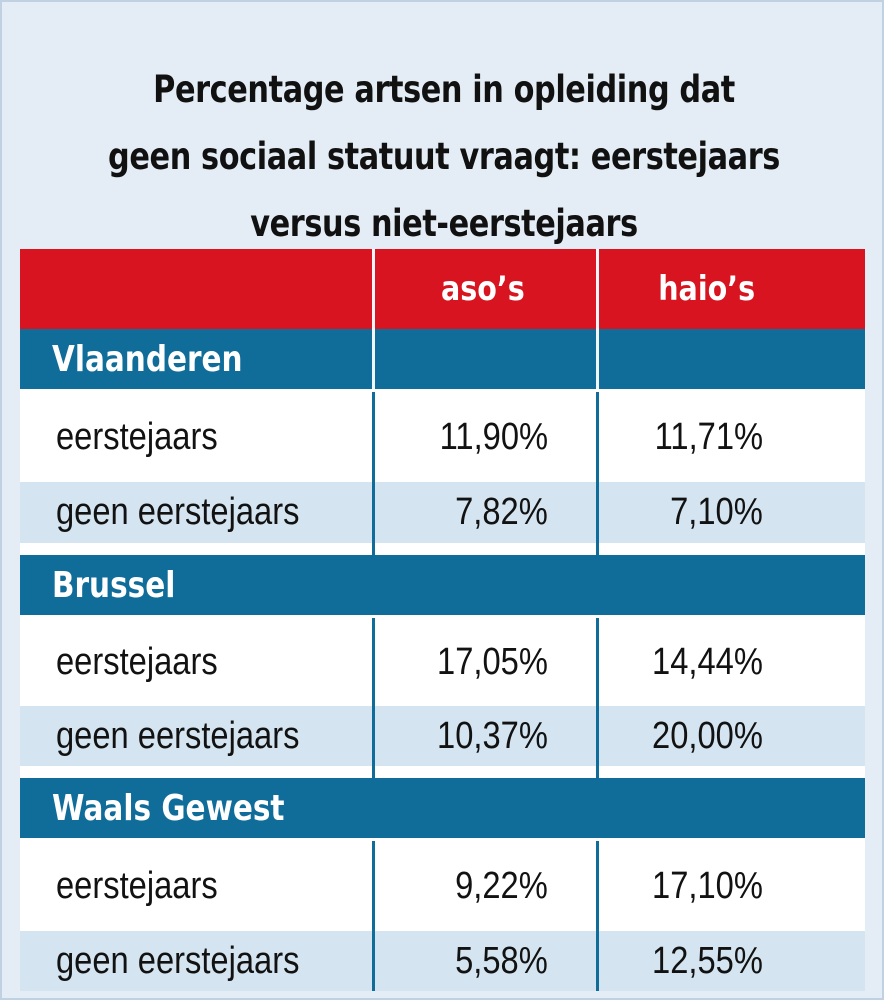  Describe the element at coordinates (707, 735) in the screenshot. I see `value-text: 20,00%` at that location.